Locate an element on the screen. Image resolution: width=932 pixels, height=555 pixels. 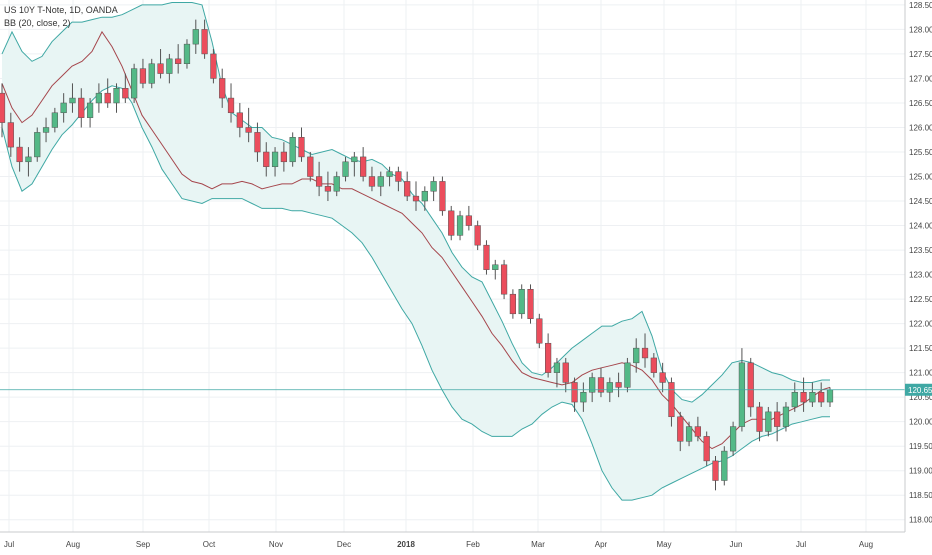
indicator-label: BB (20, close, 2) is located at coordinates (37, 23).